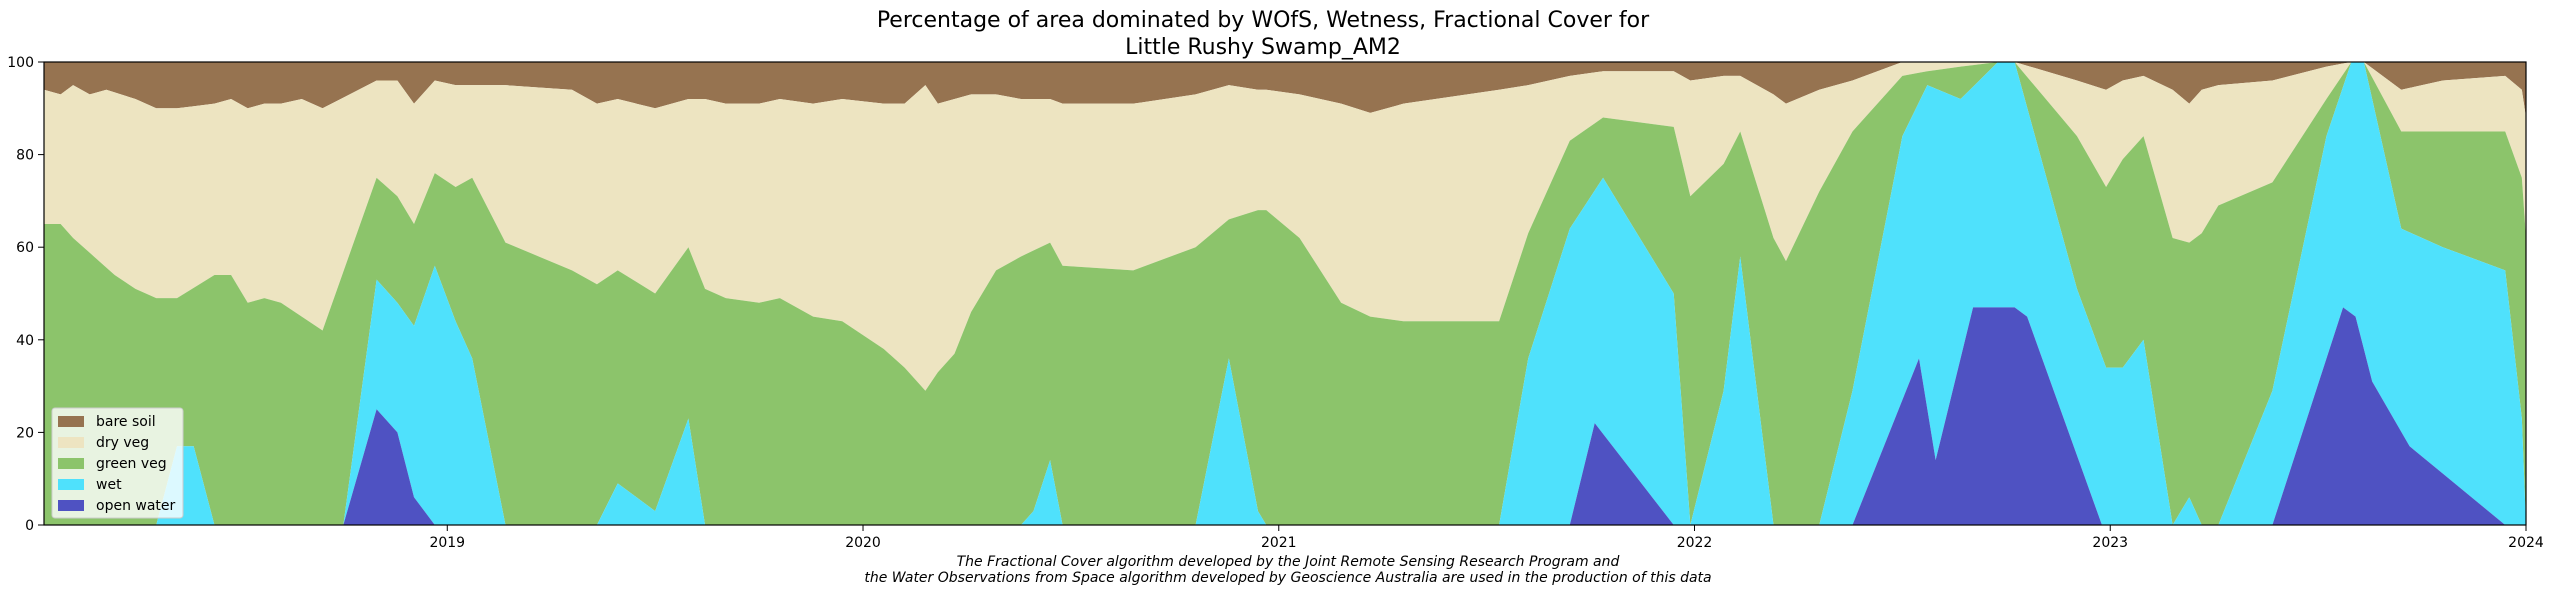 The image size is (2554, 598). What do you see at coordinates (25, 248) in the screenshot?
I see `y-tick-label: 60` at bounding box center [25, 248].